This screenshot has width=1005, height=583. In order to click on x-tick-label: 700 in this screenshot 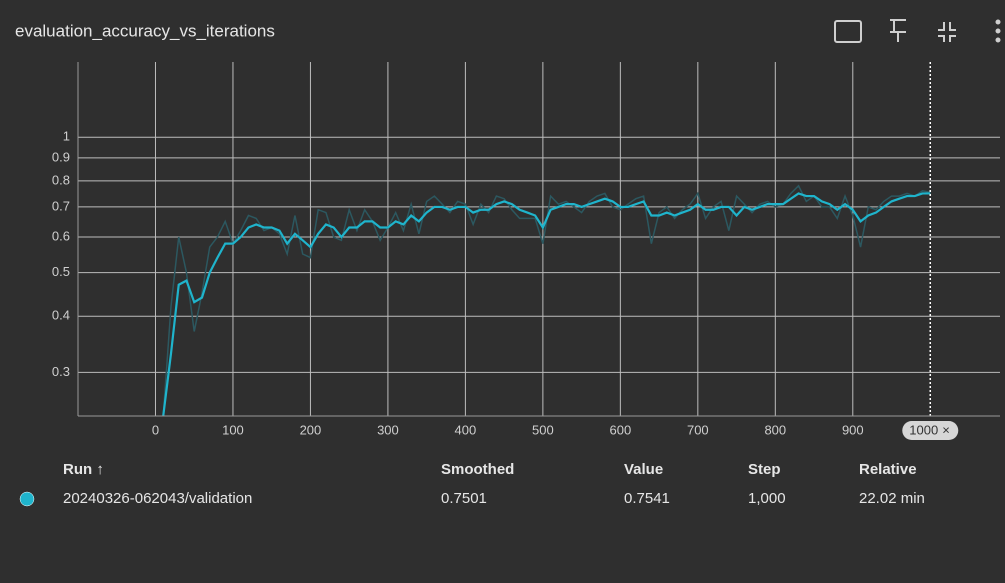, I will do `click(698, 429)`.